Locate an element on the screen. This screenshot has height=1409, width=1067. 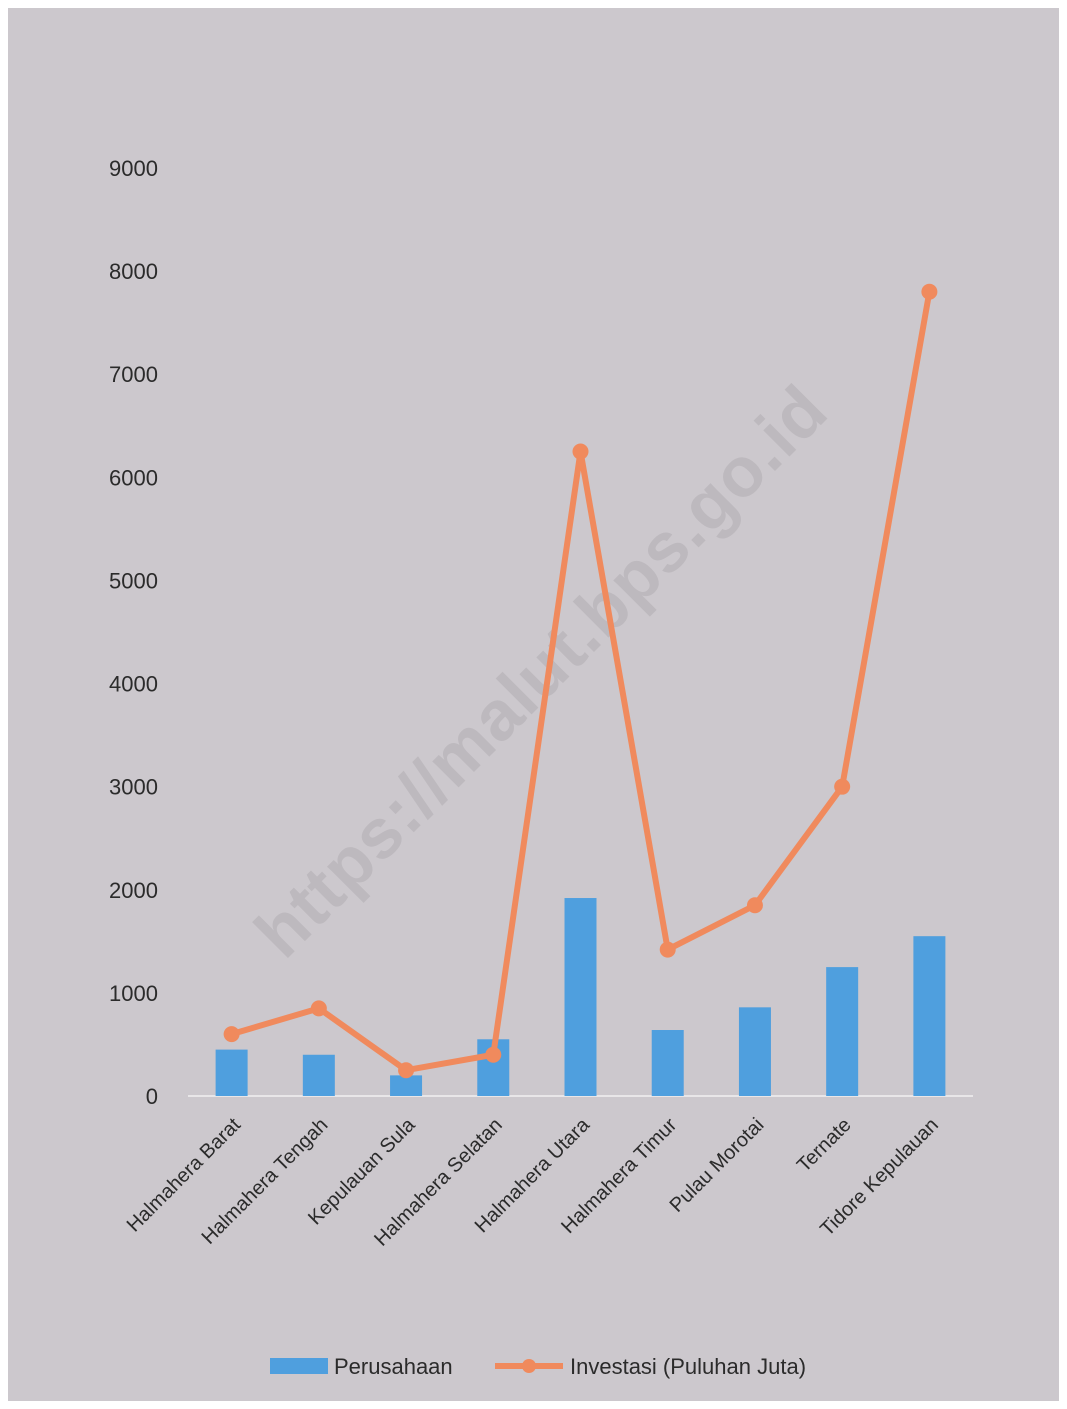
y-tick-label: 3000 is located at coordinates (133, 787).